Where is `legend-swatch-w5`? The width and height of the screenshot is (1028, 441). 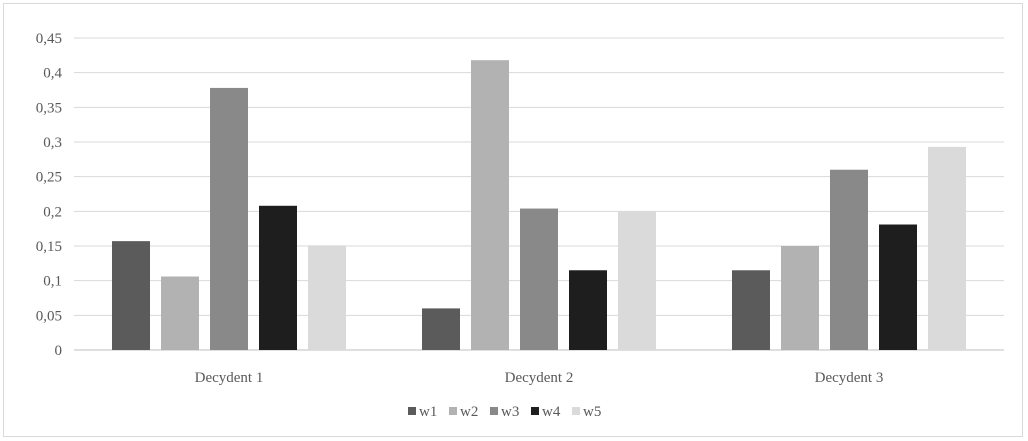 legend-swatch-w5 is located at coordinates (576, 411).